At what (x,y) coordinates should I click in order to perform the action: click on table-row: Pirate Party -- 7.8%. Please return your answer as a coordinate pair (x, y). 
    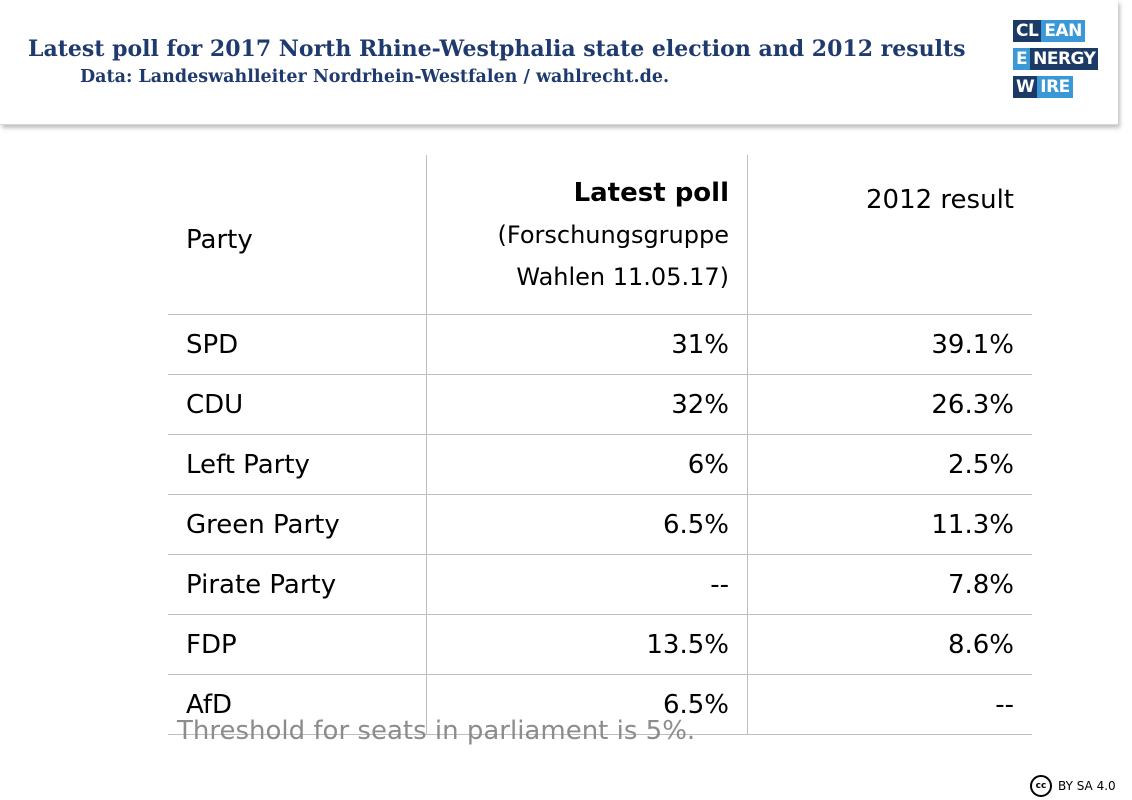
    Looking at the image, I should click on (600, 584).